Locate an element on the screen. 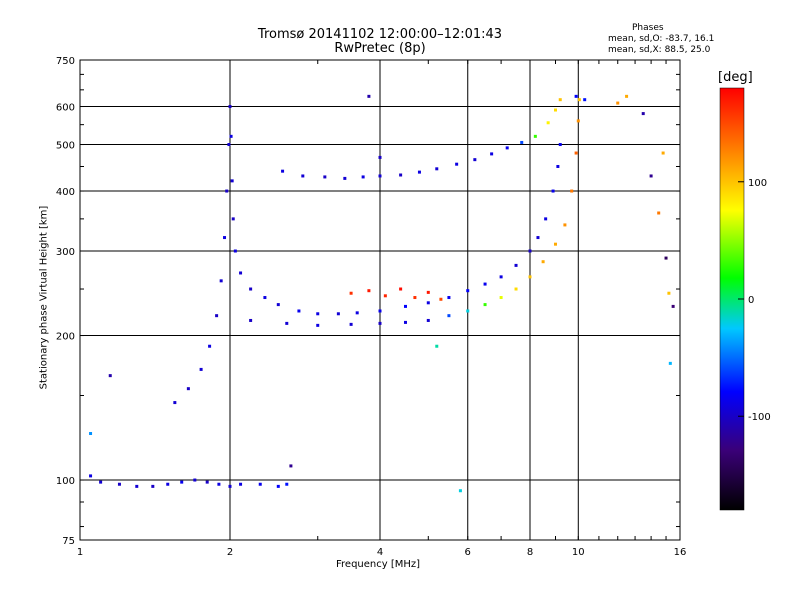  x-tick-label: 1 is located at coordinates (80, 552).